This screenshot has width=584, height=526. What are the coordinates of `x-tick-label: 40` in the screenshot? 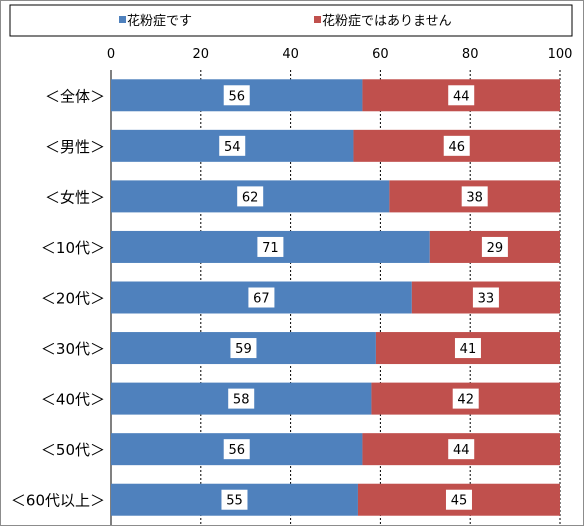 It's located at (290, 54).